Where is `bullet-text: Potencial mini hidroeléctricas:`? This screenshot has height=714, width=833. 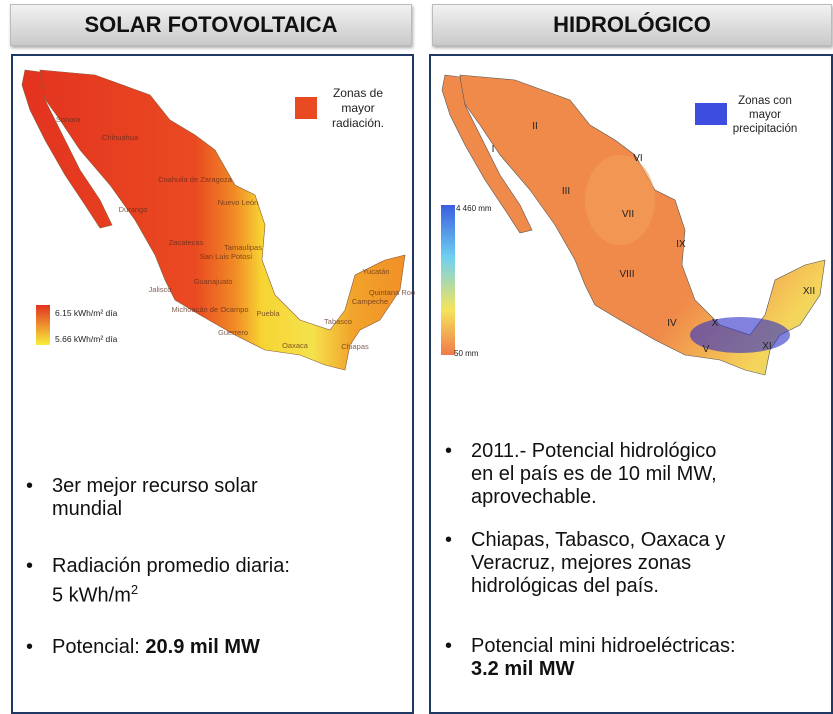
bullet-text: Potencial mini hidroeléctricas: is located at coordinates (603, 646).